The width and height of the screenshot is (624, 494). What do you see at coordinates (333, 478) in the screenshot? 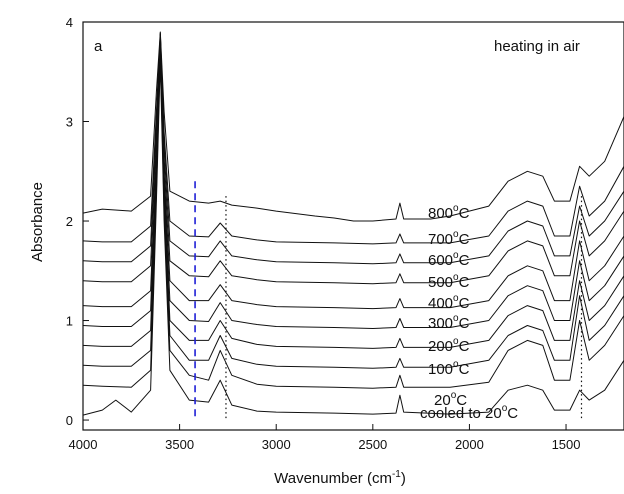
I see `x-axis-title-main: Wavenumber (cm` at bounding box center [333, 478].